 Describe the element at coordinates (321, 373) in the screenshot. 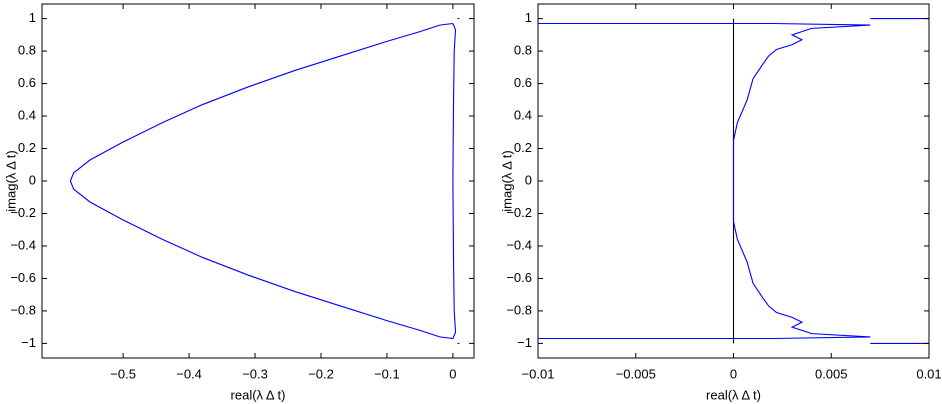

I see `x-tick-label: −0.2` at that location.